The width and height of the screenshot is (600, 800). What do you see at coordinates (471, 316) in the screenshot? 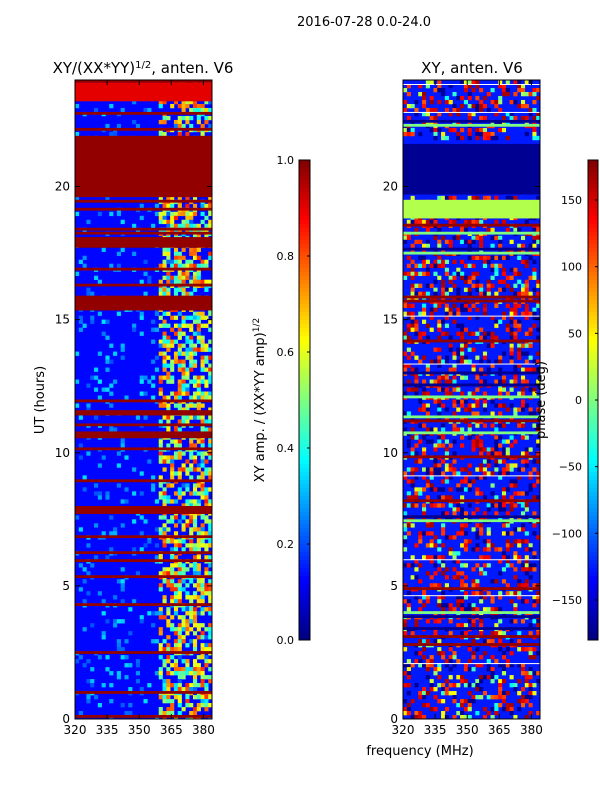
I see `heatmap-gap` at bounding box center [471, 316].